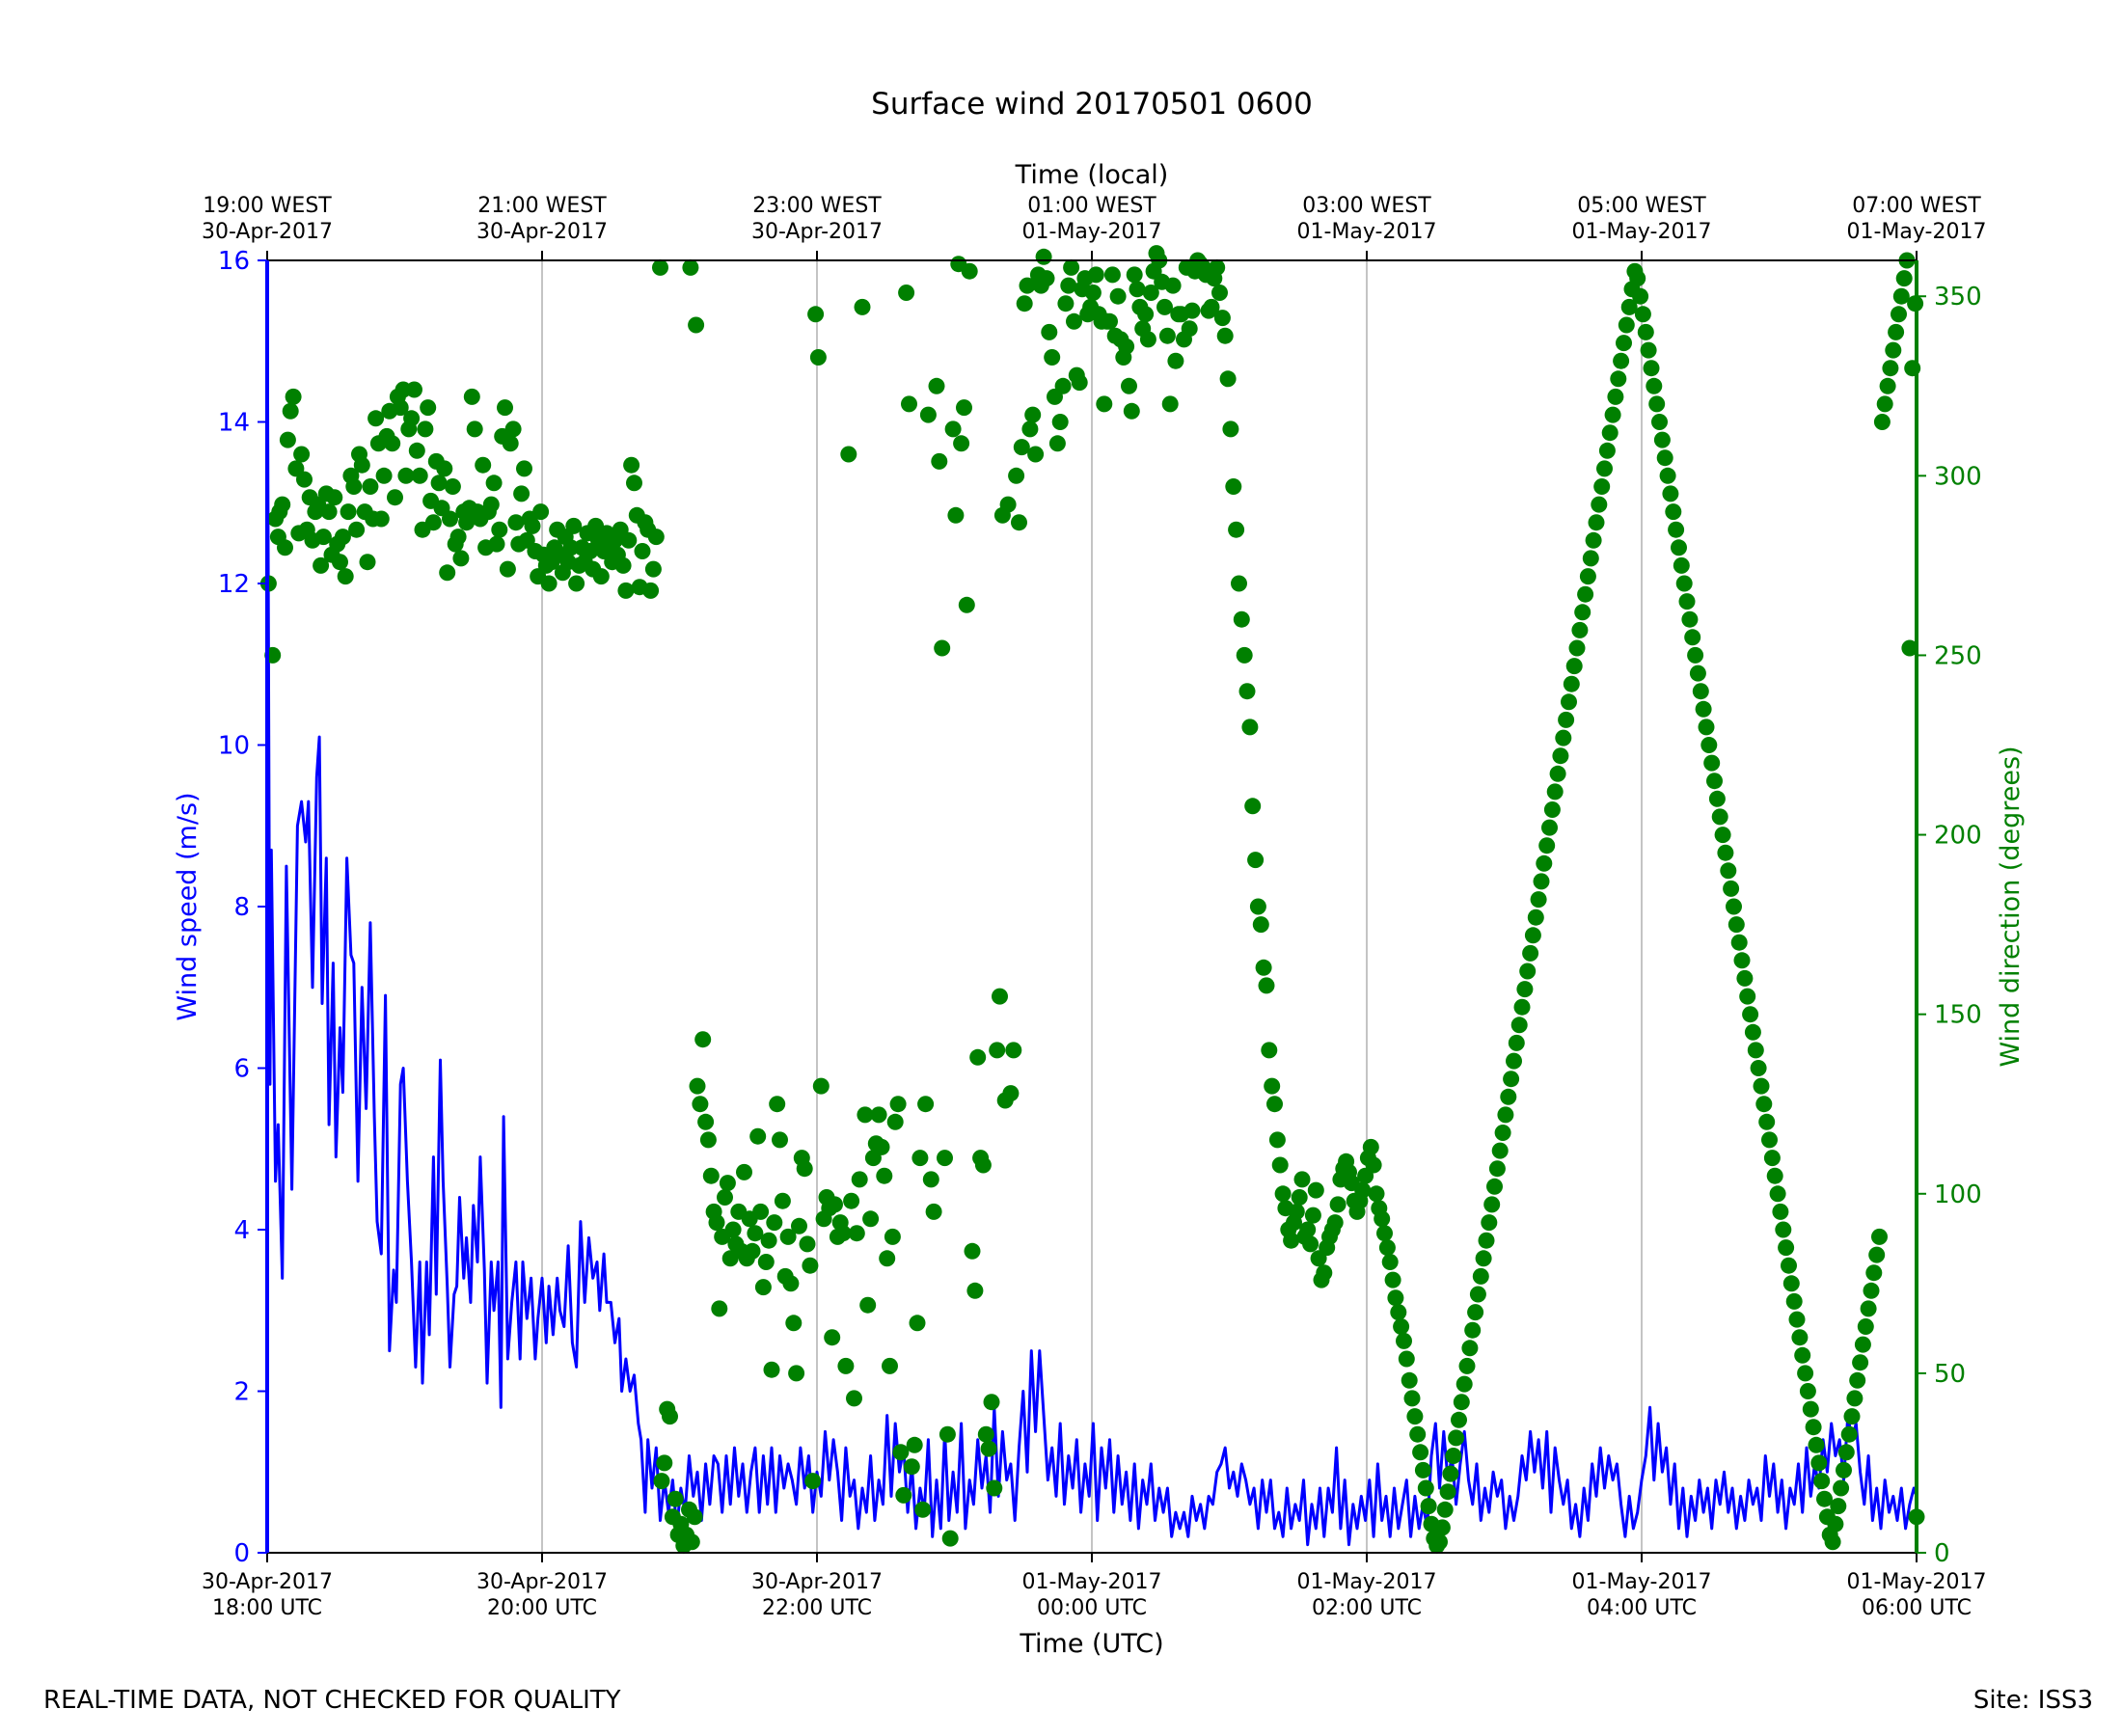 The image size is (2122, 1736). Describe the element at coordinates (1092, 1582) in the screenshot. I see `bottom-tick-label: 01-May-2017` at that location.